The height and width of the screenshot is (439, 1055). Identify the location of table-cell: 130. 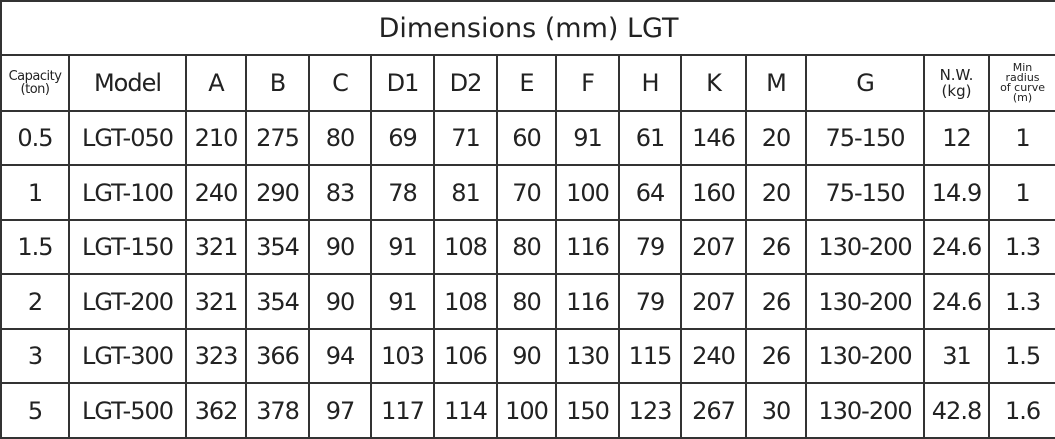
(587, 356).